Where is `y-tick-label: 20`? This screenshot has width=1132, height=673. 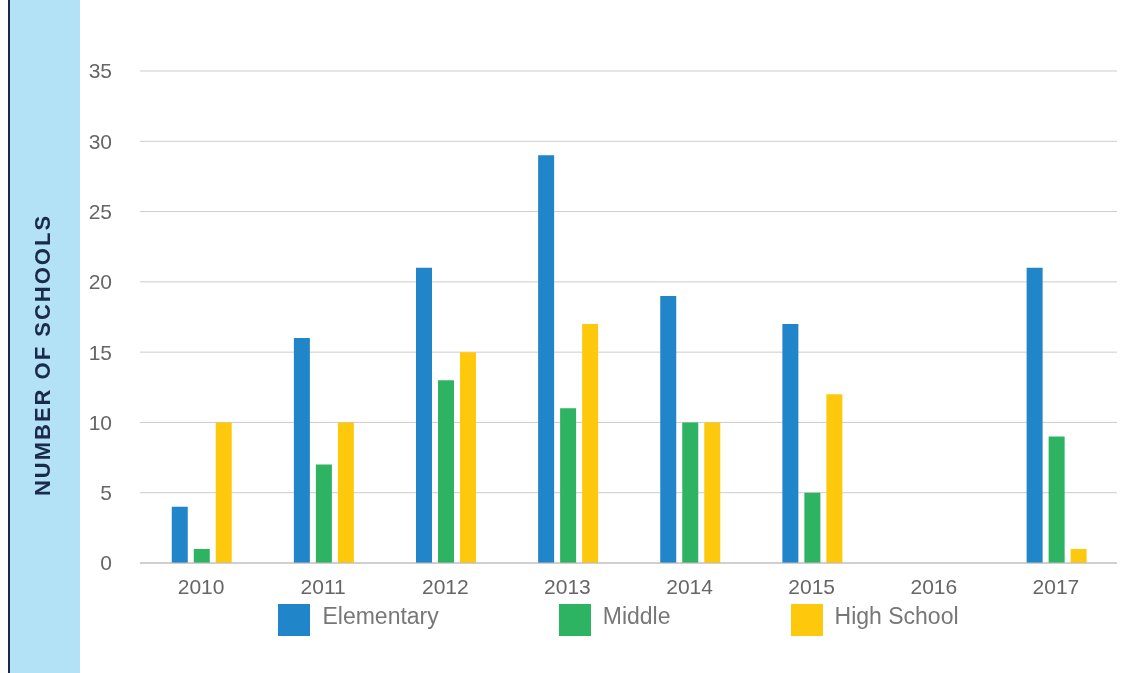
y-tick-label: 20 is located at coordinates (100, 282).